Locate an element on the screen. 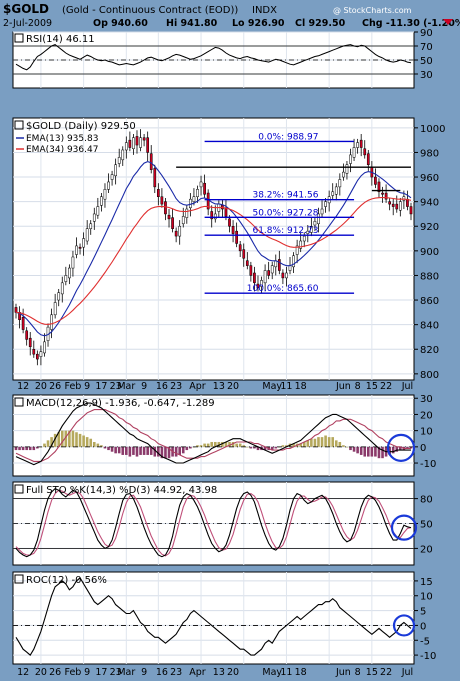  x-label-bottom: Mar is located at coordinates (126, 672).